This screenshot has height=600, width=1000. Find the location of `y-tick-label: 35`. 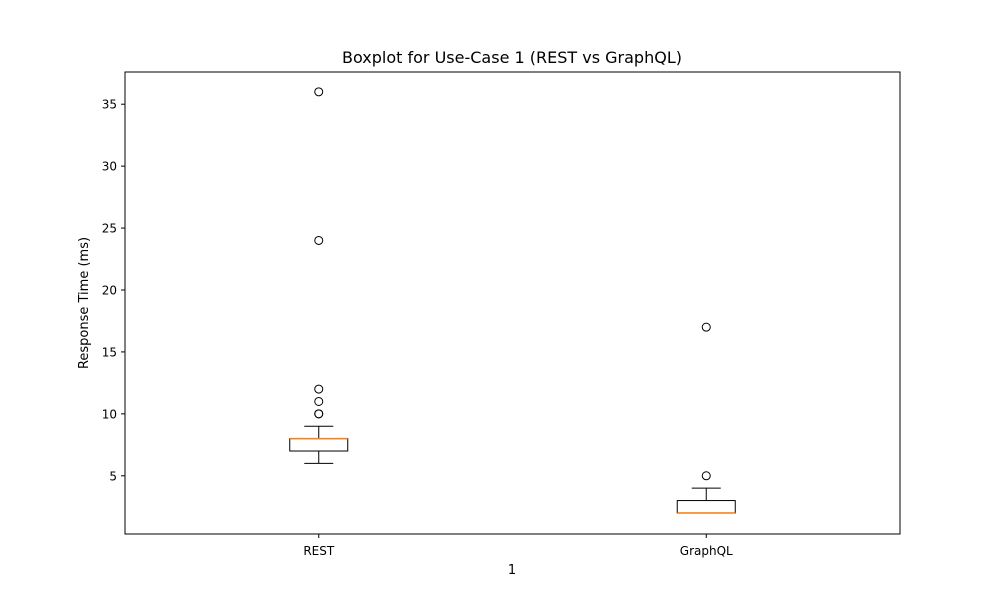

y-tick-label: 35 is located at coordinates (109, 105).